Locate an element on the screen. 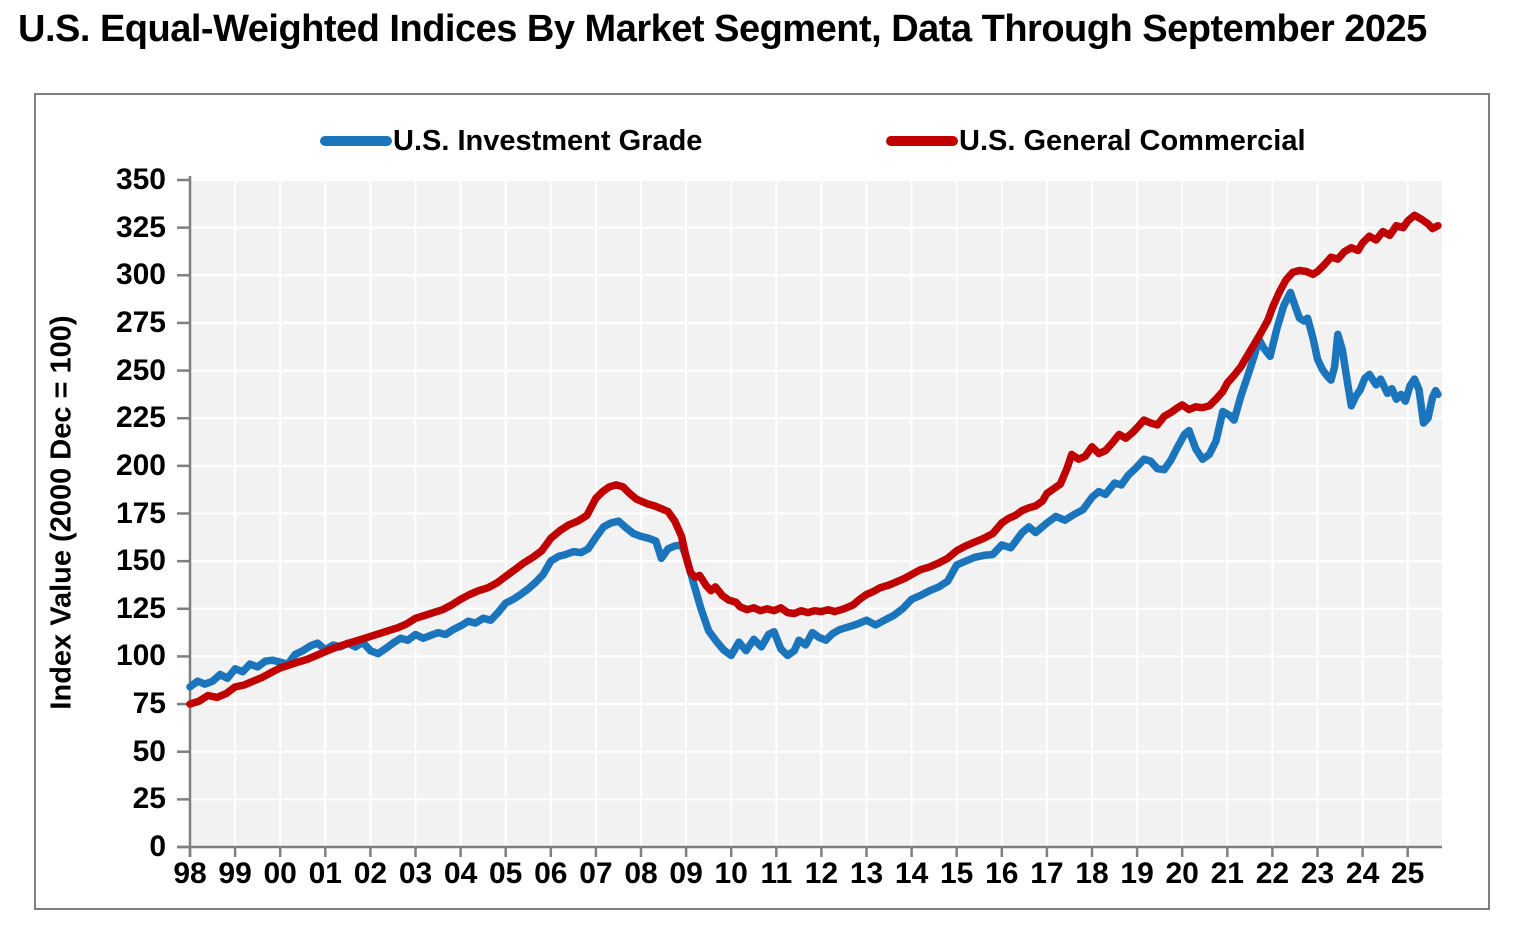  x-tick-label: 25 is located at coordinates (1408, 873).